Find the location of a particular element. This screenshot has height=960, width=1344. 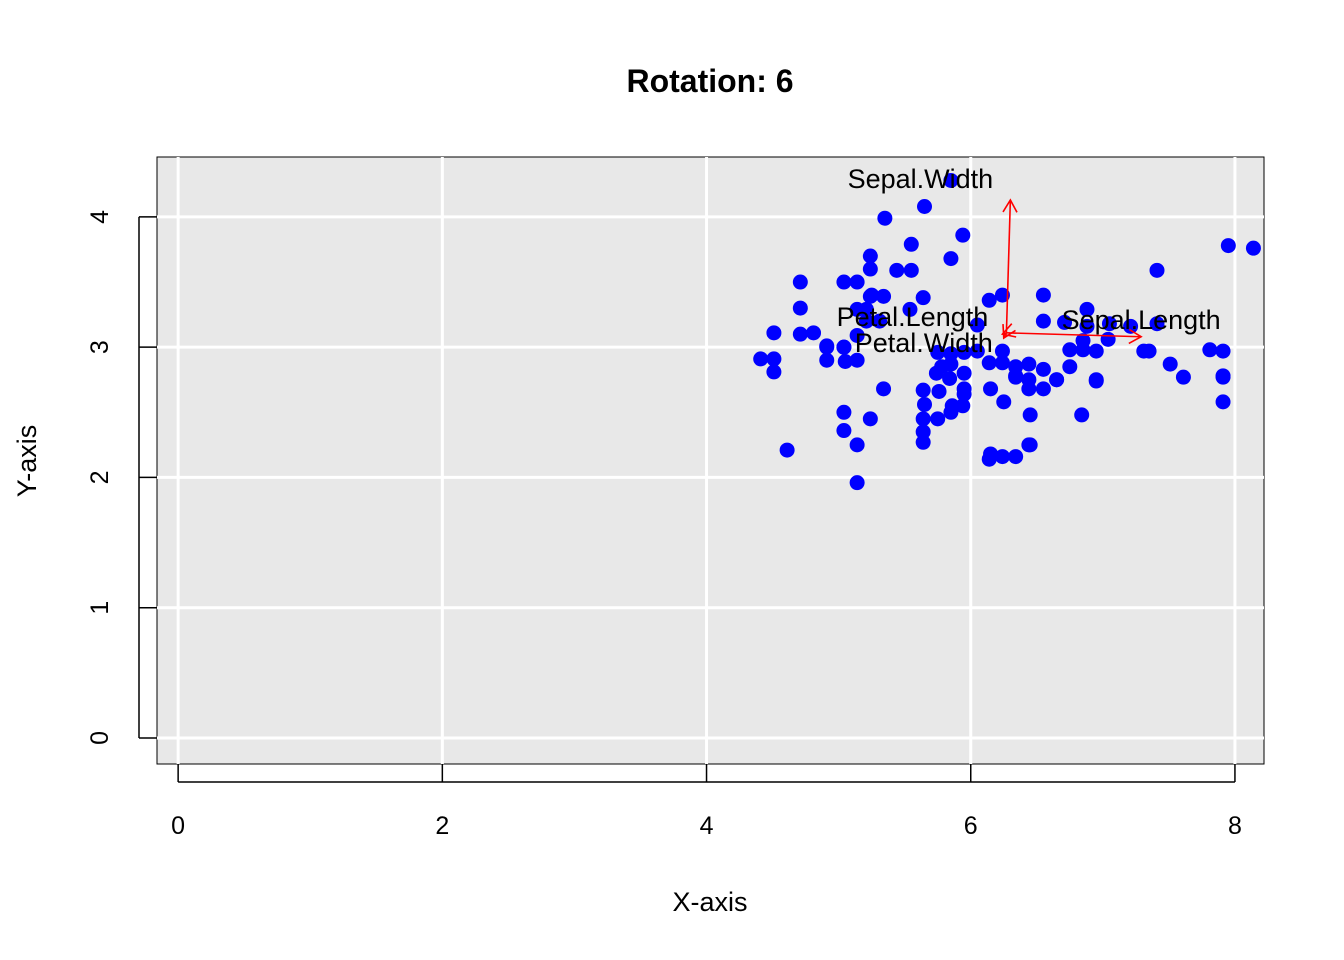

x-tick-label: 0 is located at coordinates (178, 826).